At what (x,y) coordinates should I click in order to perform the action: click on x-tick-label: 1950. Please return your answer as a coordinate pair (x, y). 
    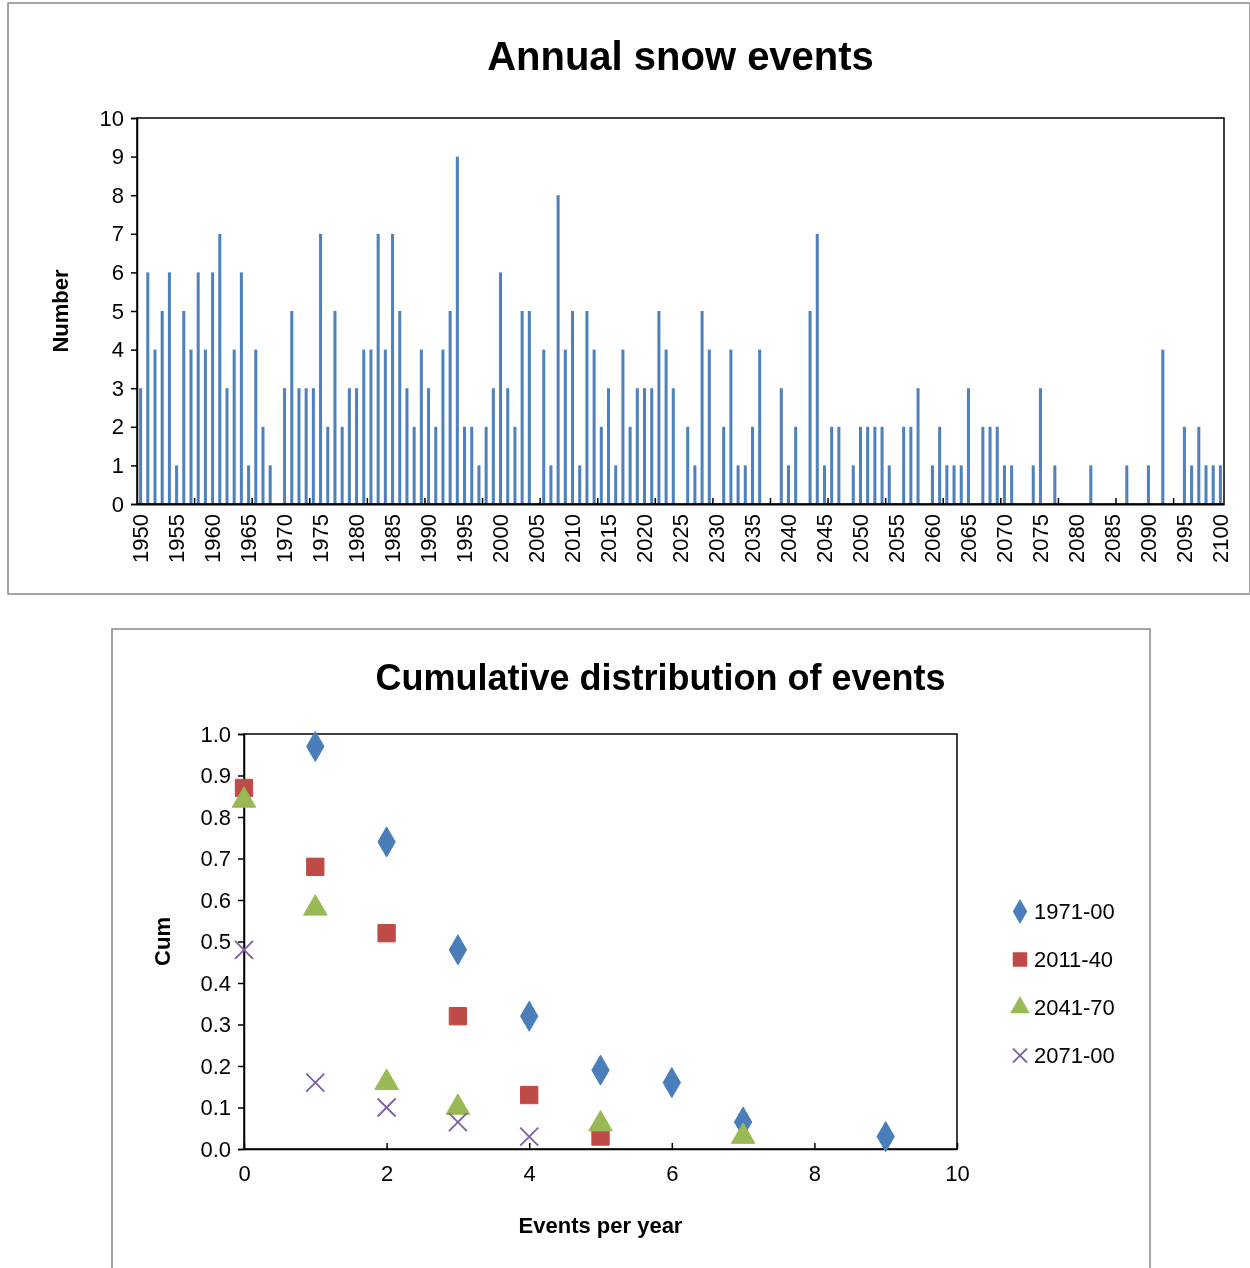
    Looking at the image, I should click on (141, 538).